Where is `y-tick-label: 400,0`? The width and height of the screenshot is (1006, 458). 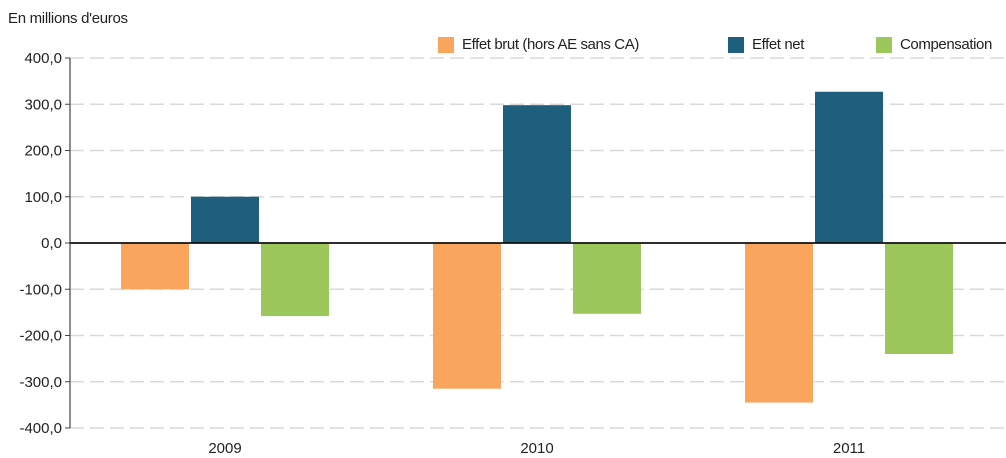 y-tick-label: 400,0 is located at coordinates (43, 58).